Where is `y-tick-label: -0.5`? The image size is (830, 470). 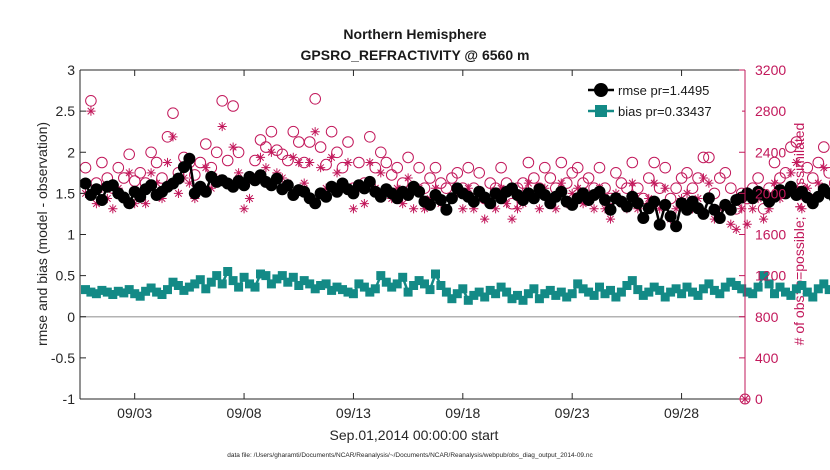 y-tick-label: -0.5 is located at coordinates (63, 358).